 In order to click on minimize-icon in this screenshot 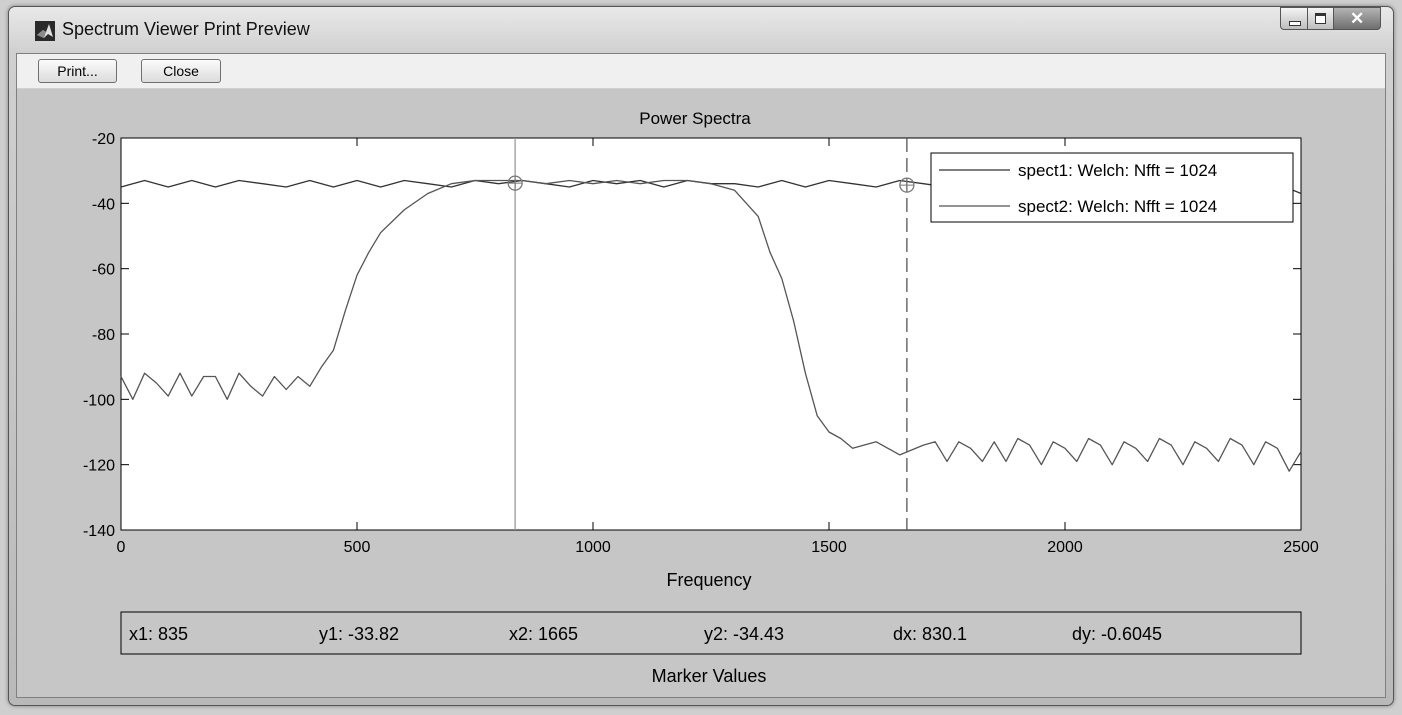, I will do `click(1295, 23)`.